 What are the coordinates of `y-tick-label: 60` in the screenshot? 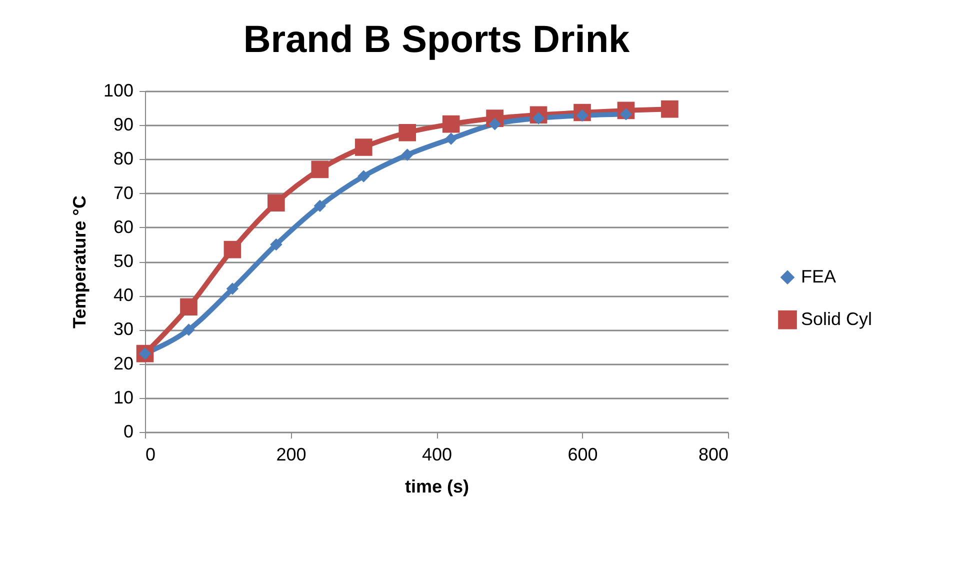 It's located at (123, 226).